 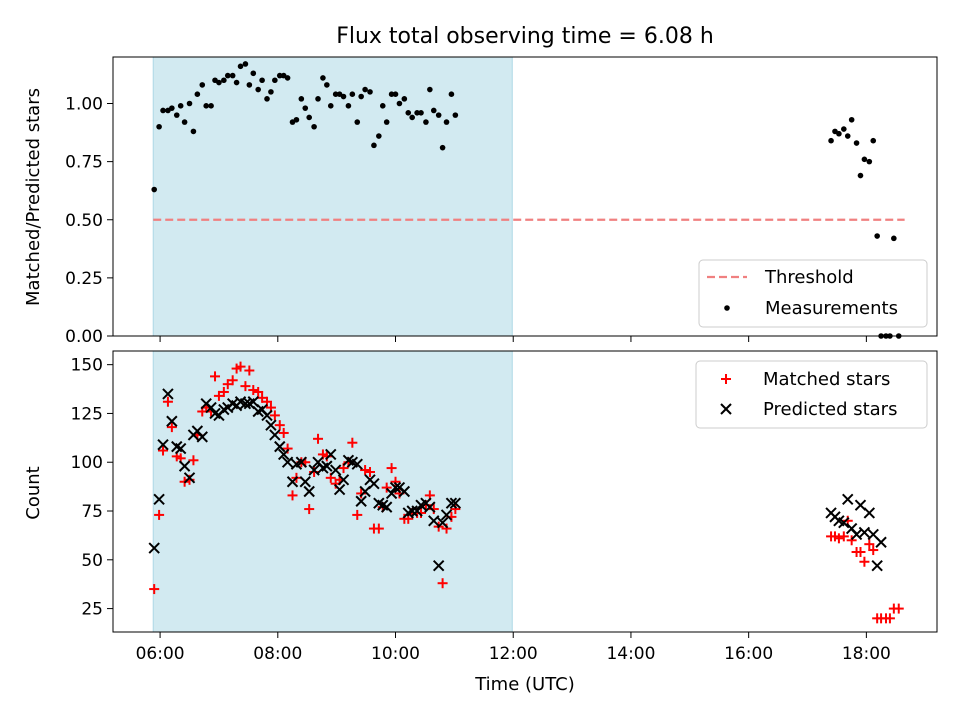 I want to click on legend-measurements-label: Measurements, so click(x=831, y=308).